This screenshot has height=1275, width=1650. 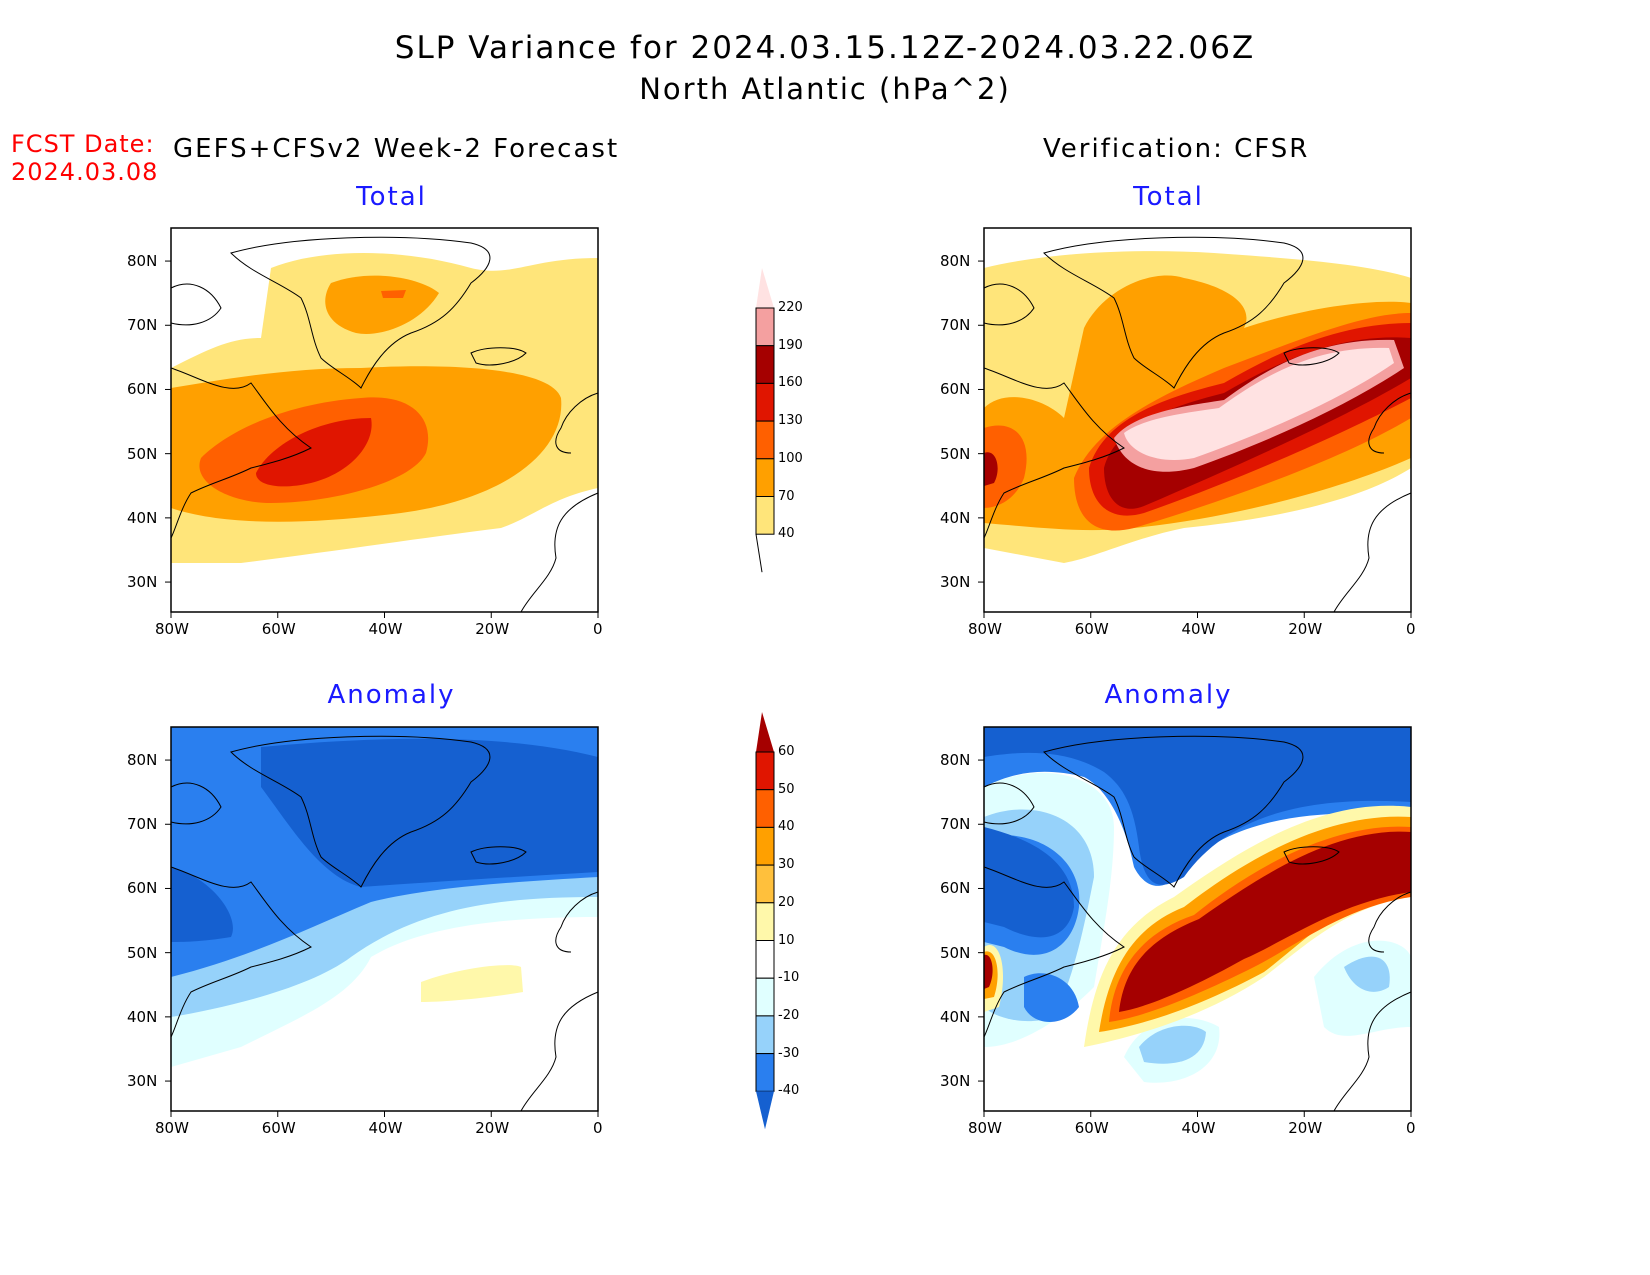 I want to click on anomaly-colorbar, so click(x=765, y=921).